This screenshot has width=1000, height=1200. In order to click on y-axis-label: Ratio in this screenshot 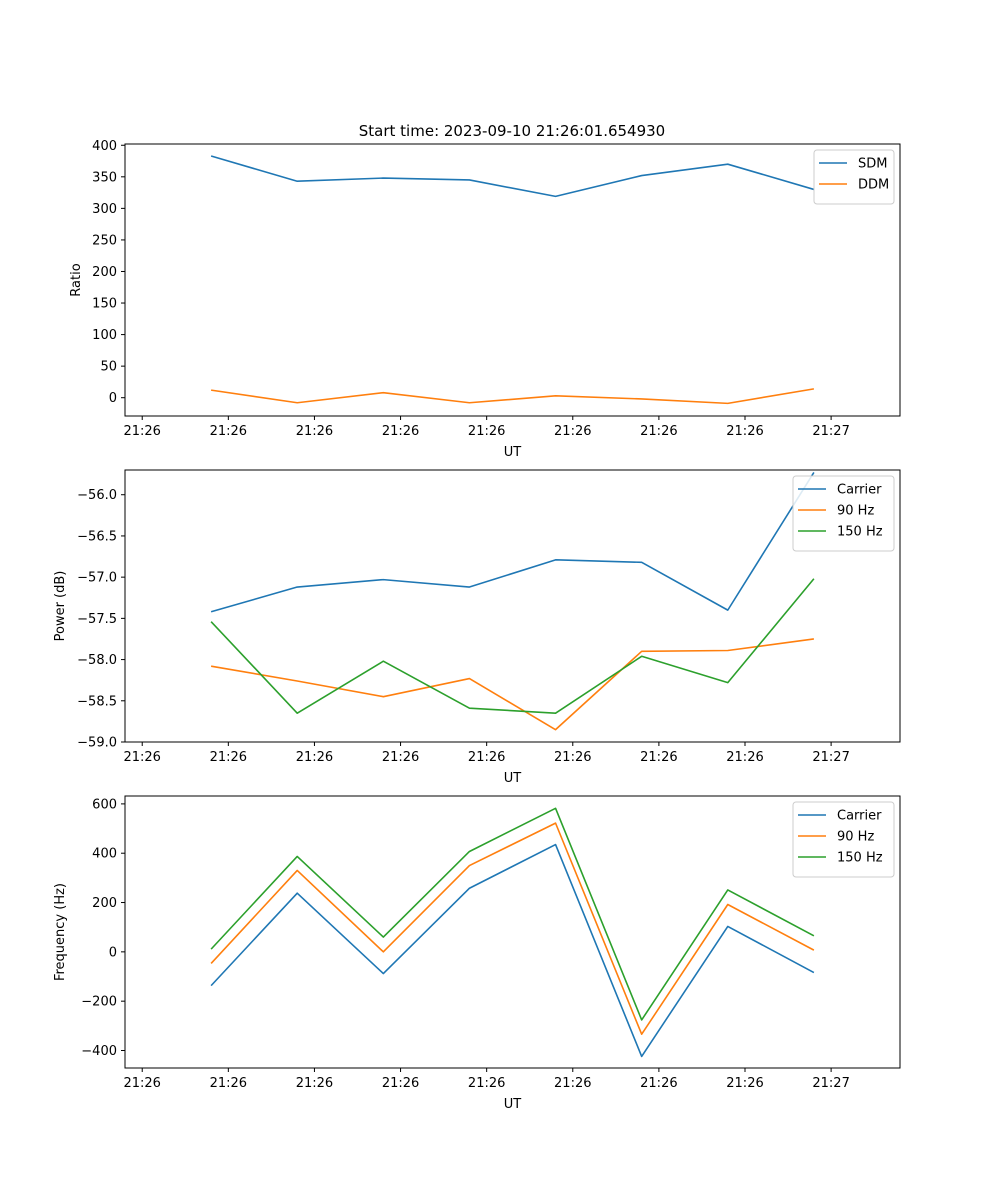, I will do `click(76, 279)`.